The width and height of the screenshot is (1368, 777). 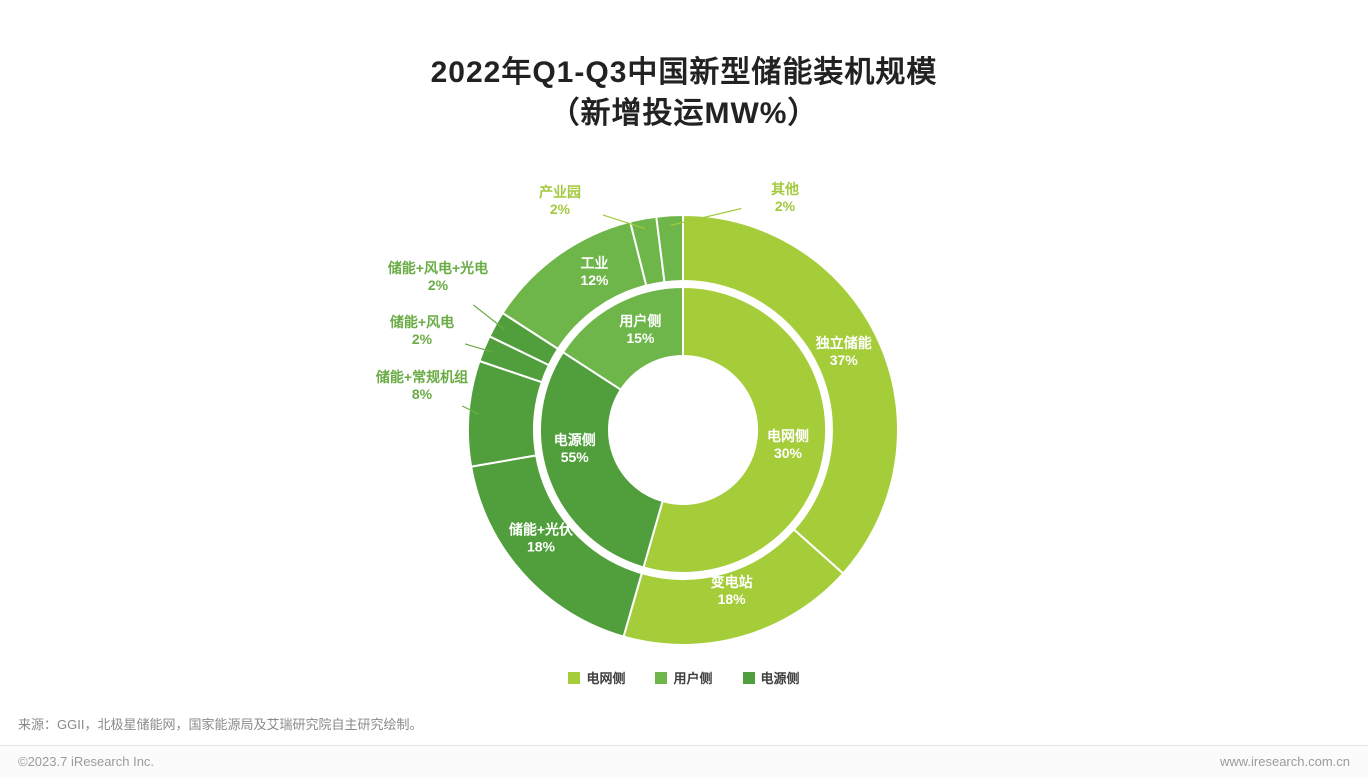 What do you see at coordinates (594, 271) in the screenshot?
I see `segment-label-industry: 工业 12%` at bounding box center [594, 271].